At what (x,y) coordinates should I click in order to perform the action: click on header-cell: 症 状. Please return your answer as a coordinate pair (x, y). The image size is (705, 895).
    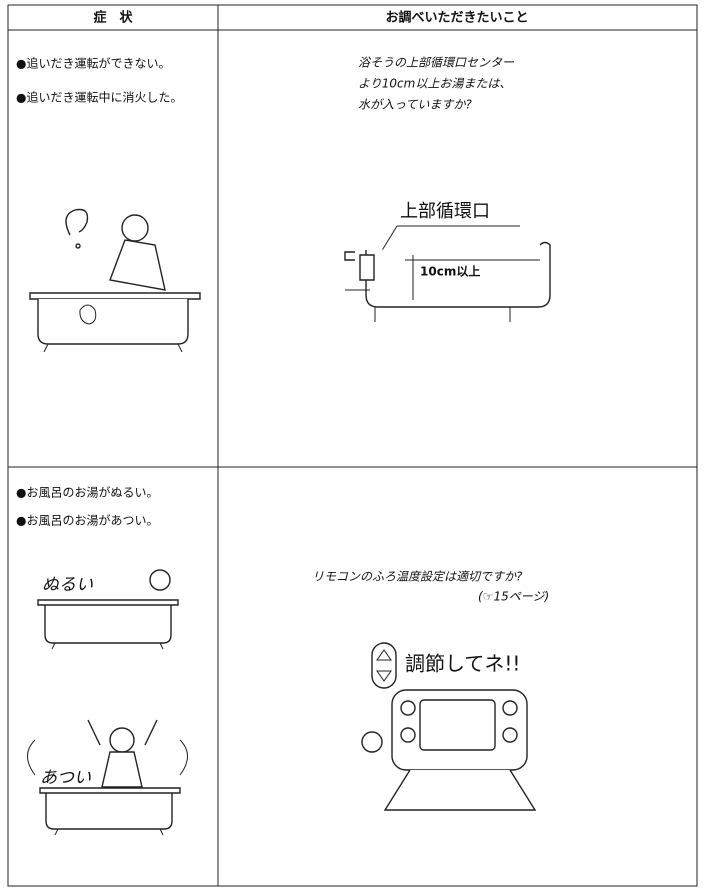
    Looking at the image, I should click on (113, 18).